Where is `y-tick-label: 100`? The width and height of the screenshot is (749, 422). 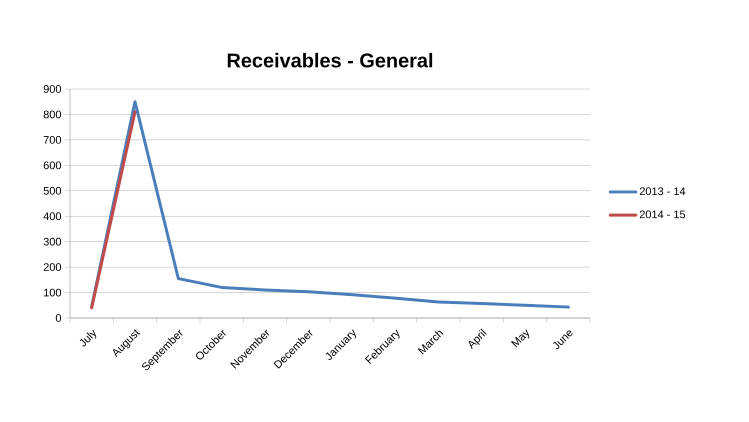 y-tick-label: 100 is located at coordinates (53, 292).